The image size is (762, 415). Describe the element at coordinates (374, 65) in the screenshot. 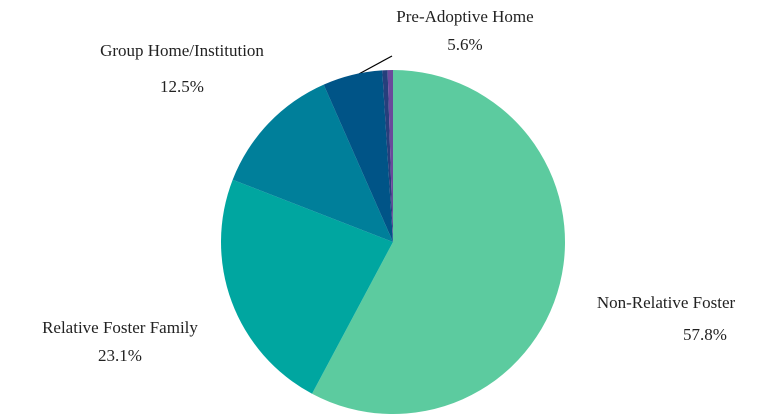

I see `leader-line` at that location.